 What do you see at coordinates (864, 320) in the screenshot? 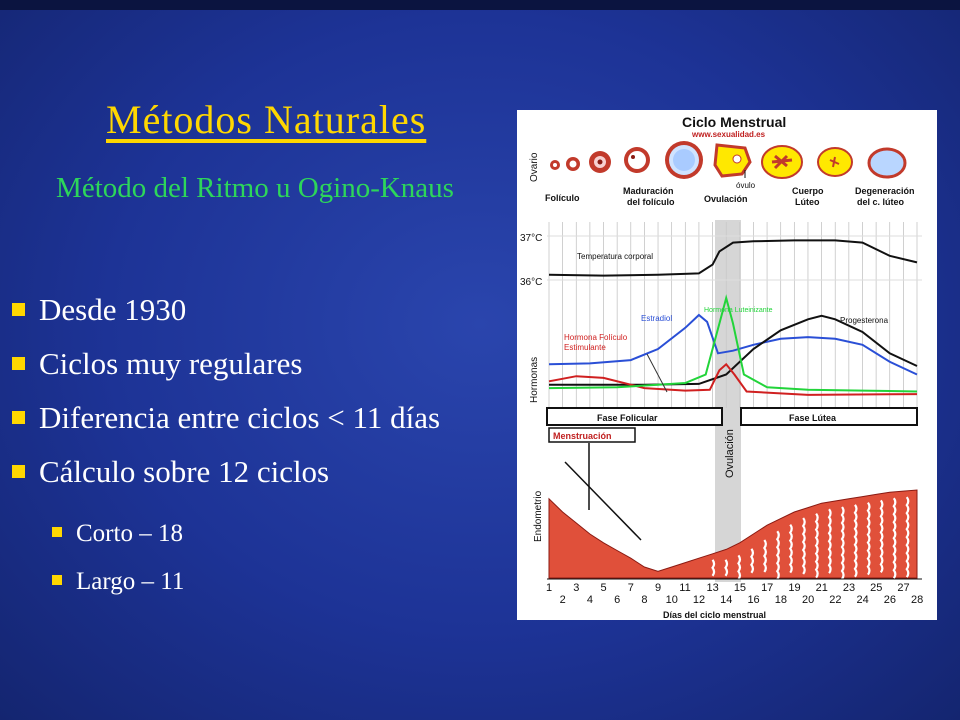
I see `progesterone-label: Progesterona` at bounding box center [864, 320].